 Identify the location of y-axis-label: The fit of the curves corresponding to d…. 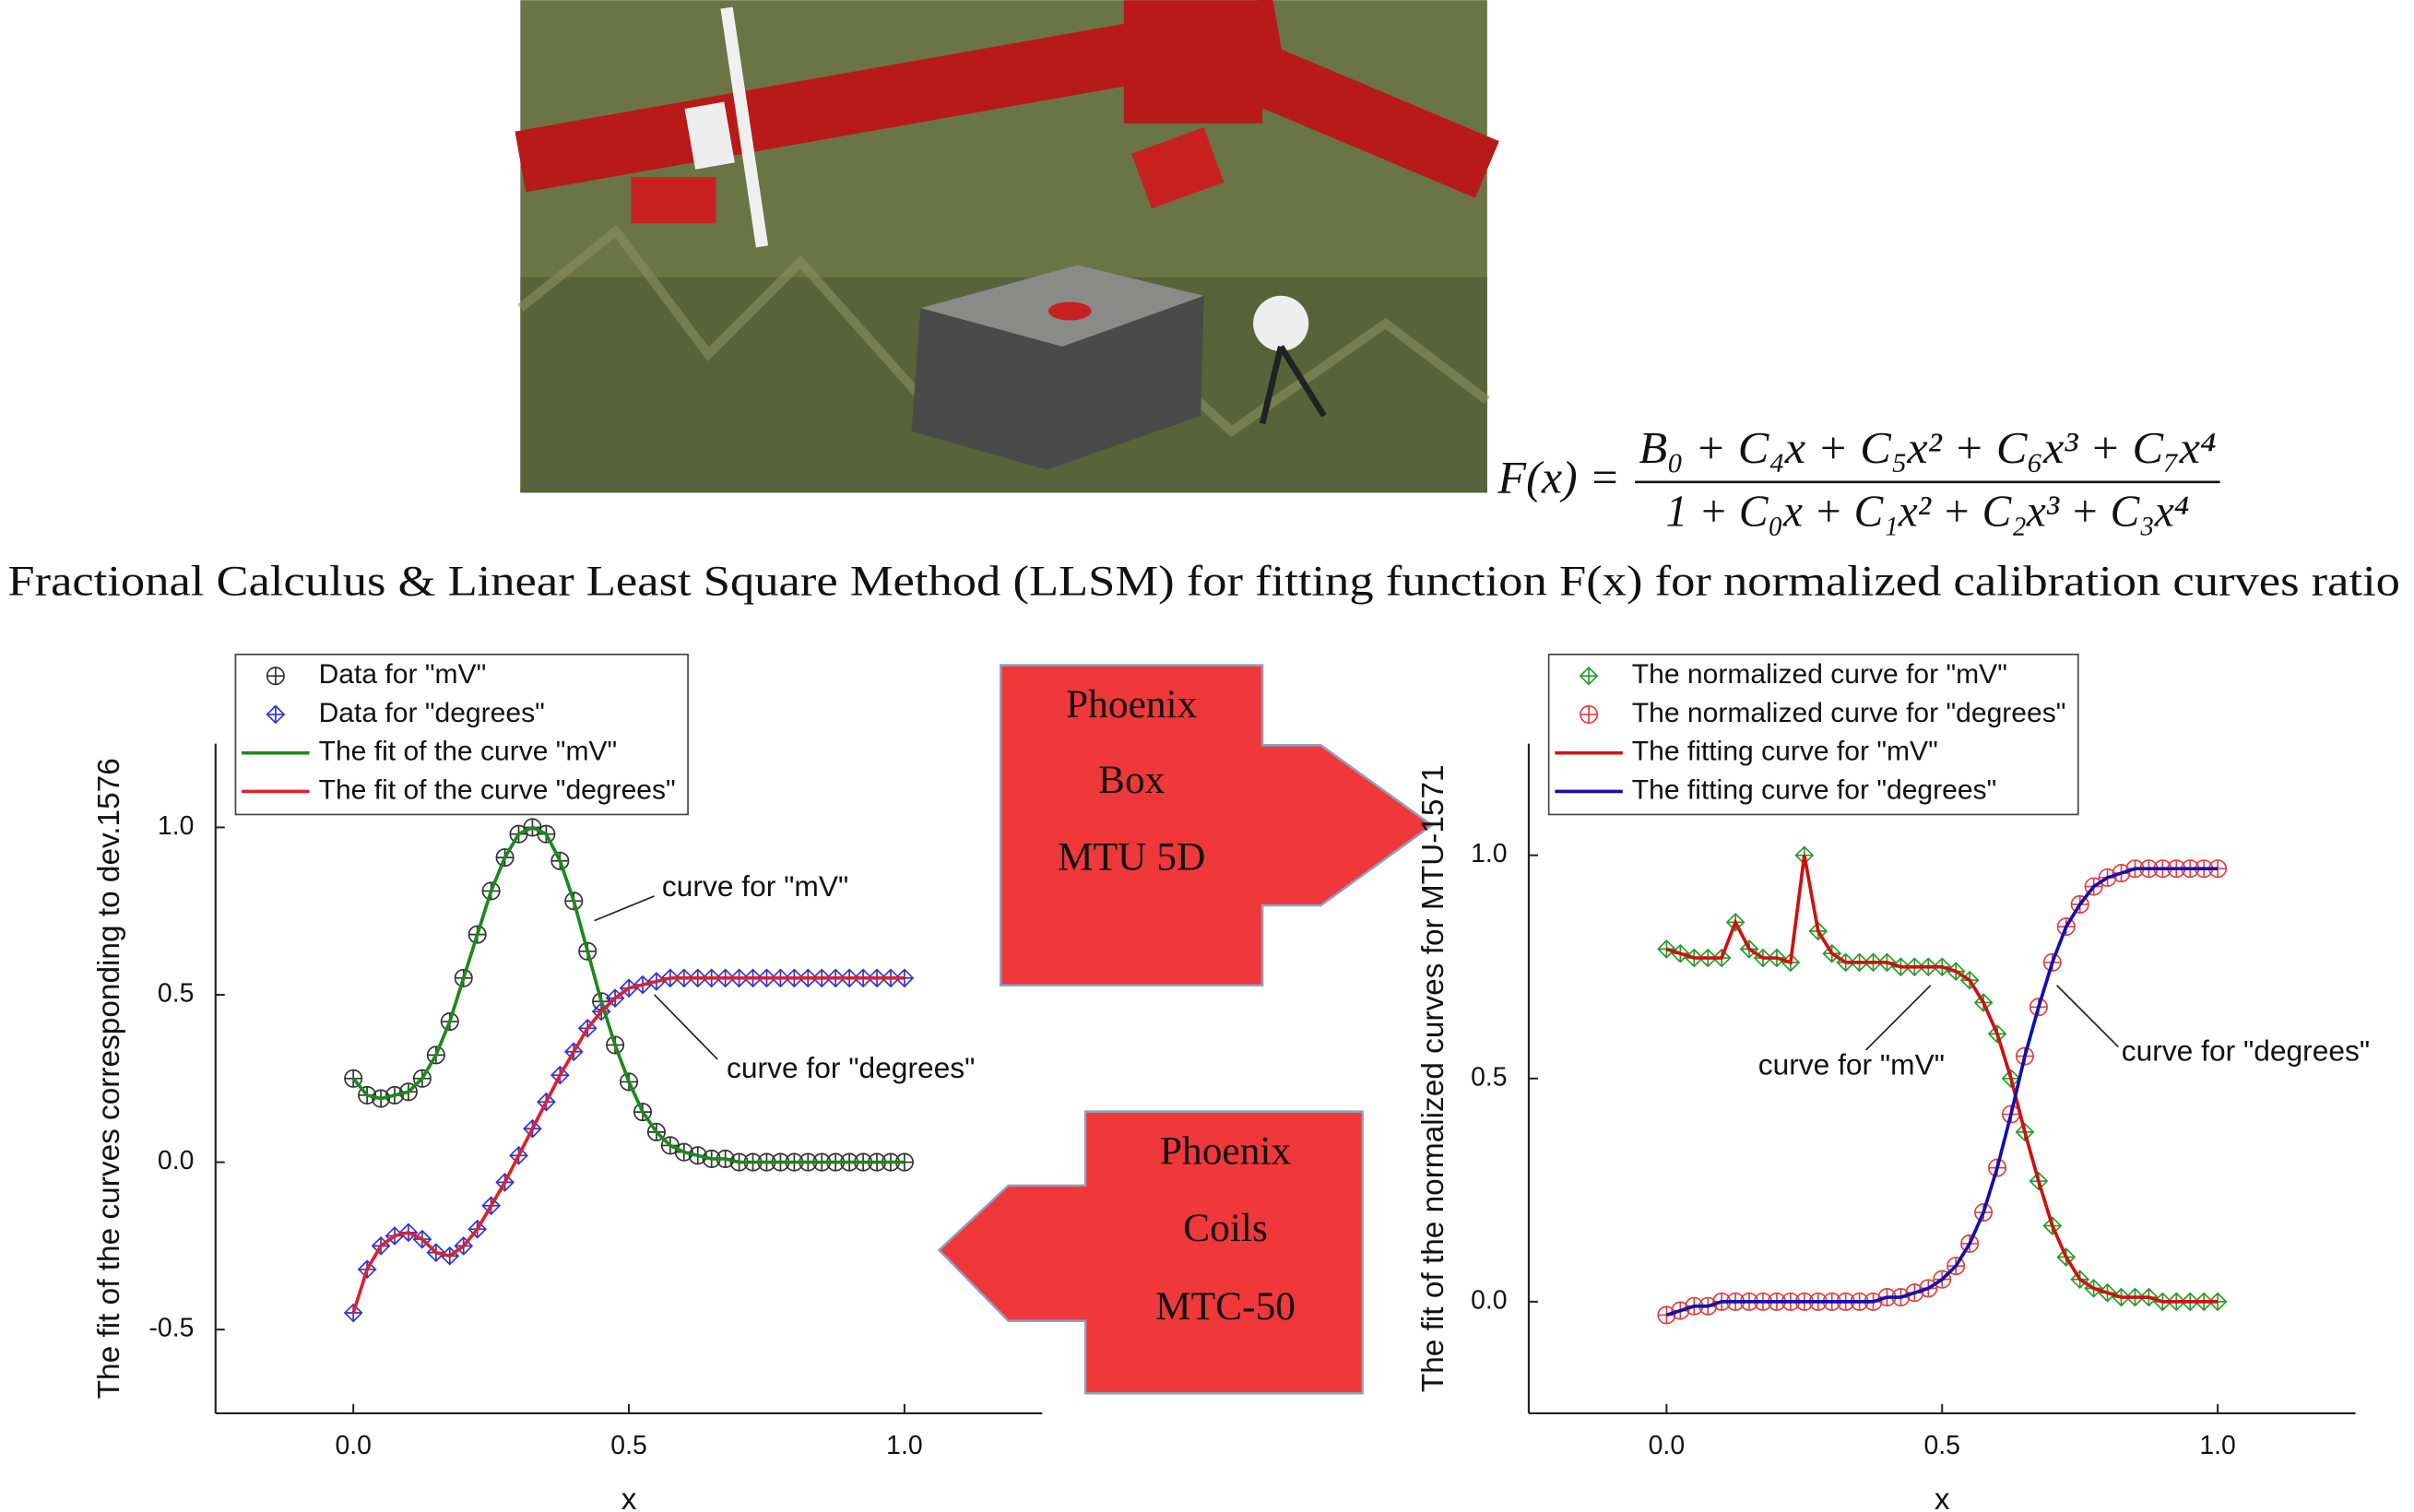
(109, 1078).